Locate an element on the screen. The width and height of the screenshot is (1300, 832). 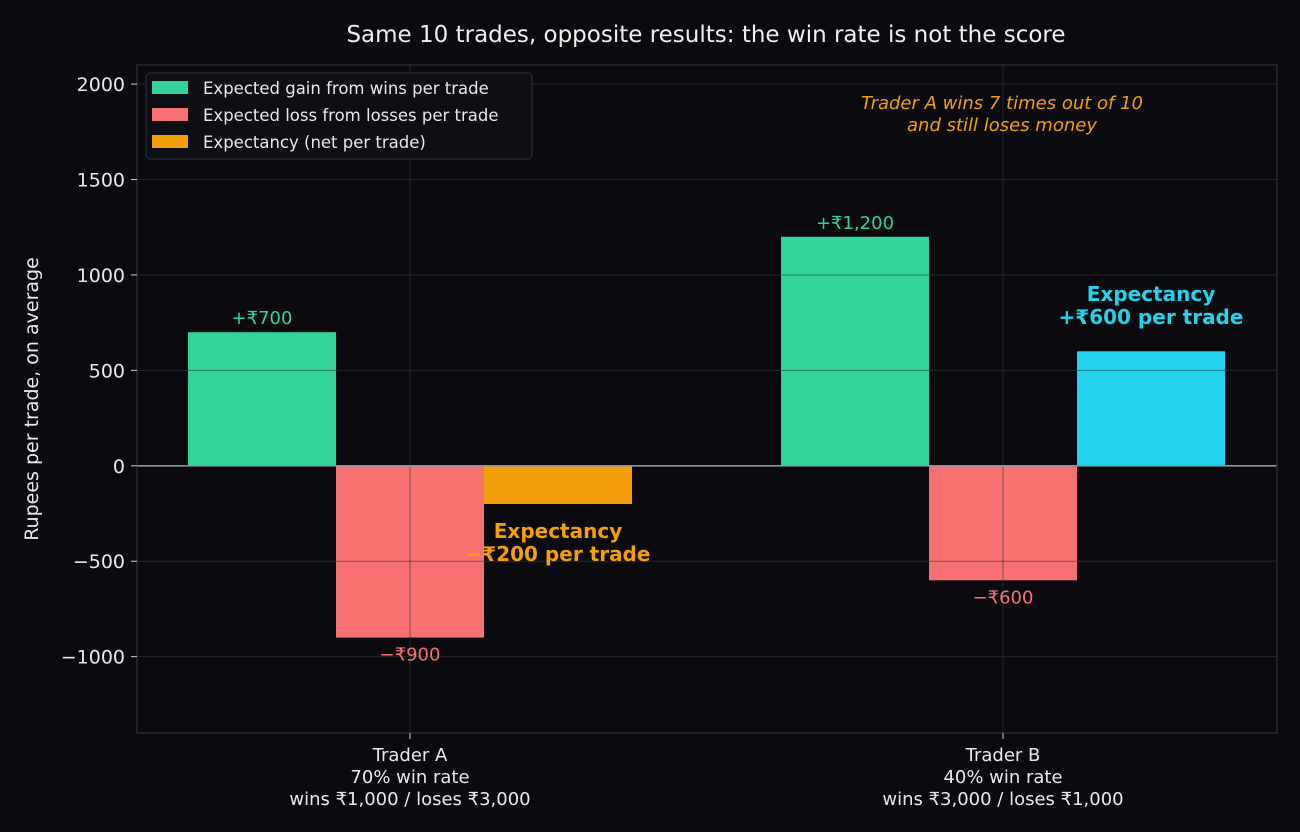
x-tick-label: Trader A is located at coordinates (410, 755).